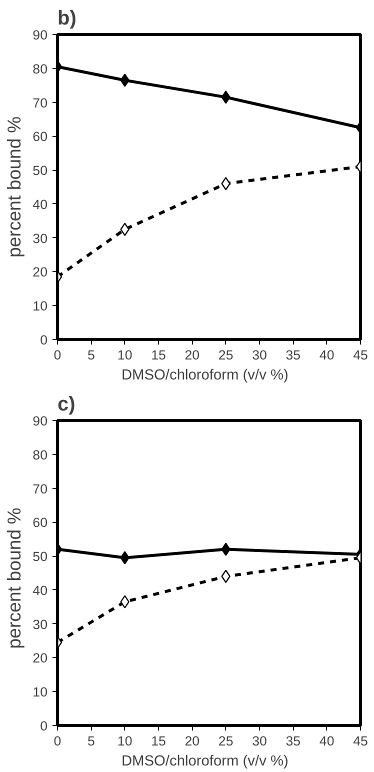 This screenshot has height=772, width=374. What do you see at coordinates (67, 405) in the screenshot?
I see `chart-title: c)` at bounding box center [67, 405].